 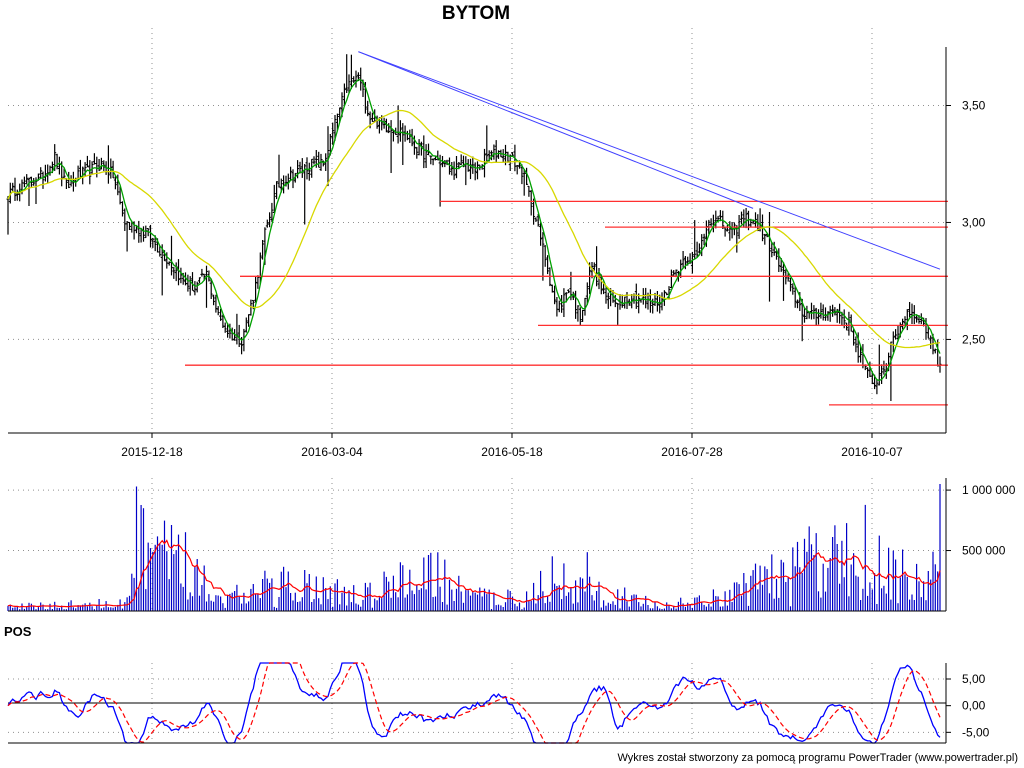 I want to click on pos-y-tick-label: 5,00, so click(x=974, y=679).